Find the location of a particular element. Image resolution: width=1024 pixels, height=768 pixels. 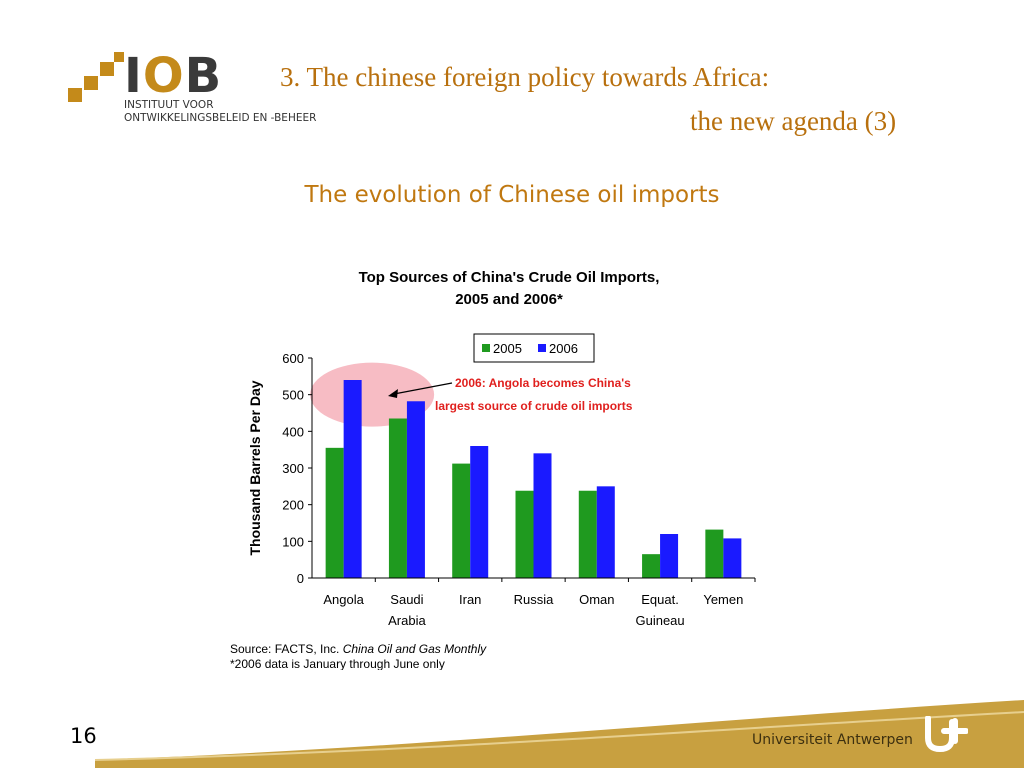

logo-line2: ONTWIKKELINGSBELEID EN -BEHEER is located at coordinates (220, 118).